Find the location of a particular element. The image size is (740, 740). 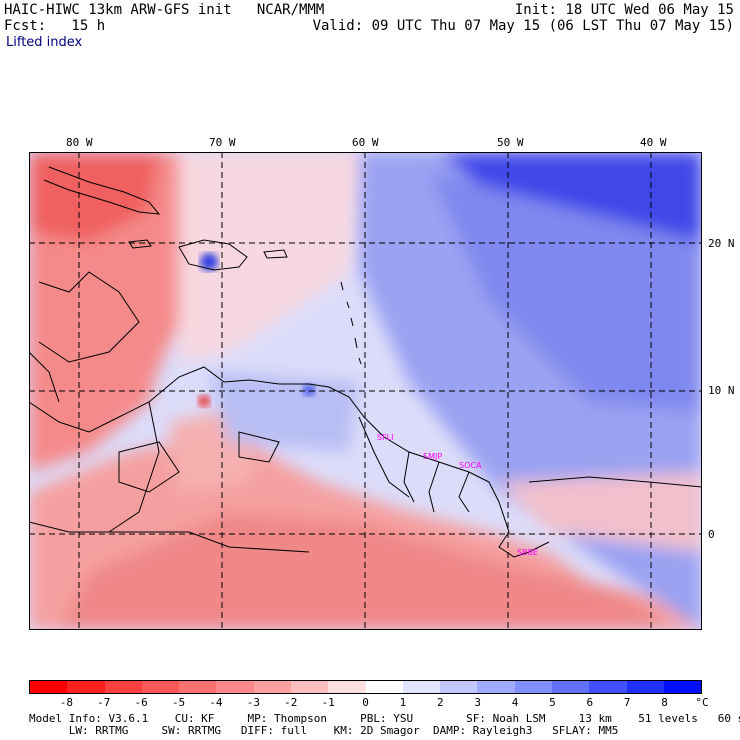

colorbar-label: -3 is located at coordinates (253, 702).